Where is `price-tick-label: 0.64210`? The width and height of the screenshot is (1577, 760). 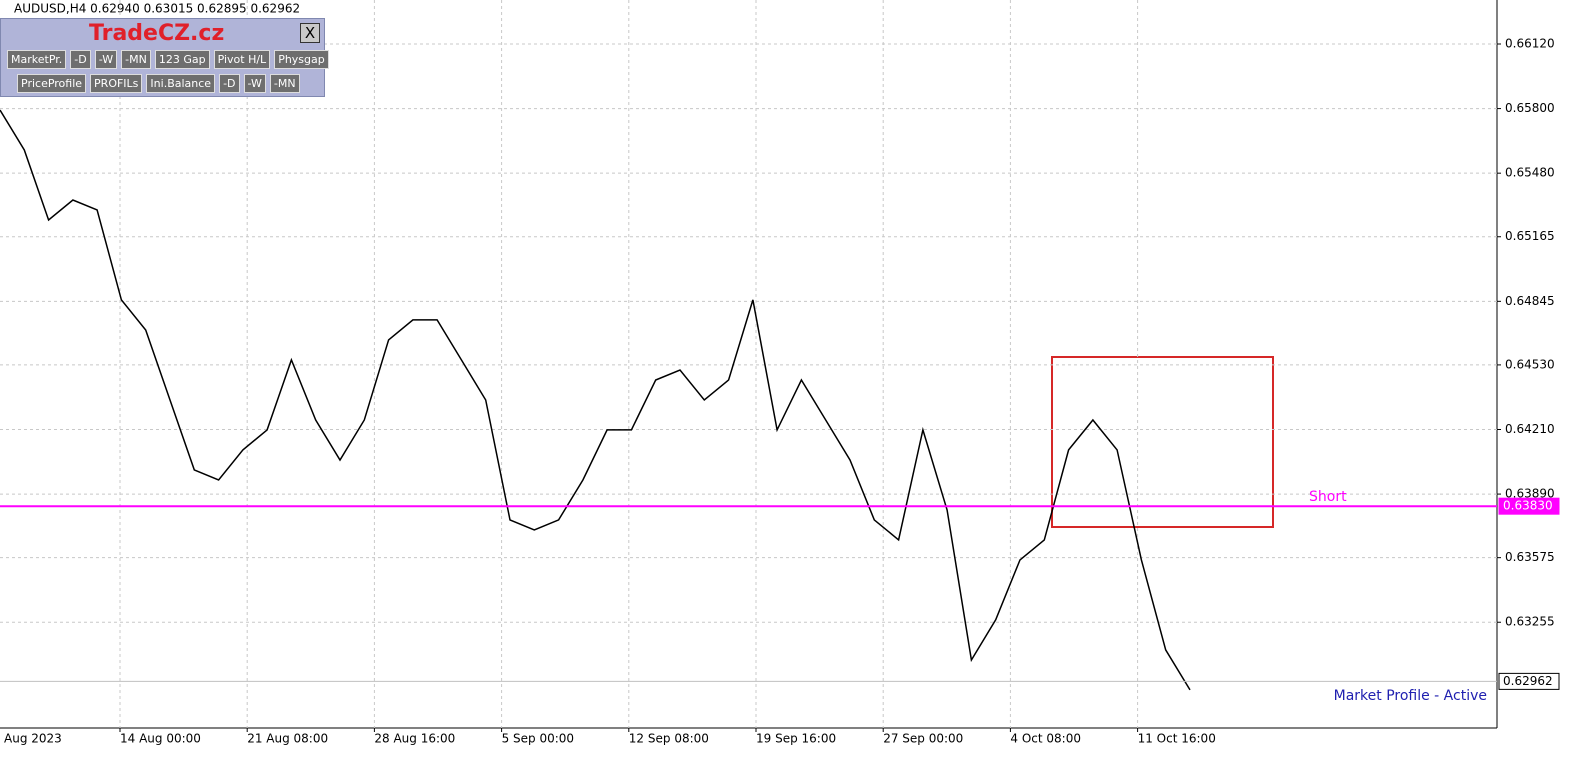 price-tick-label: 0.64210 is located at coordinates (1530, 429).